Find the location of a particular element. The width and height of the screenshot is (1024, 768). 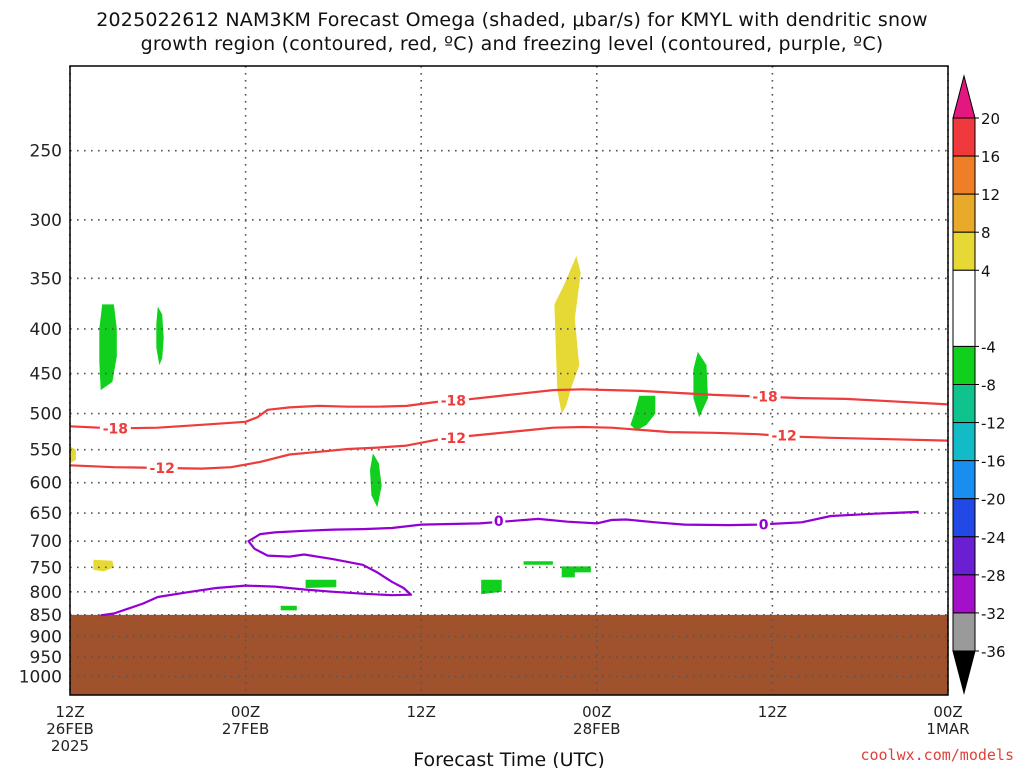

y-tick-label: 950 is located at coordinates (46, 658).